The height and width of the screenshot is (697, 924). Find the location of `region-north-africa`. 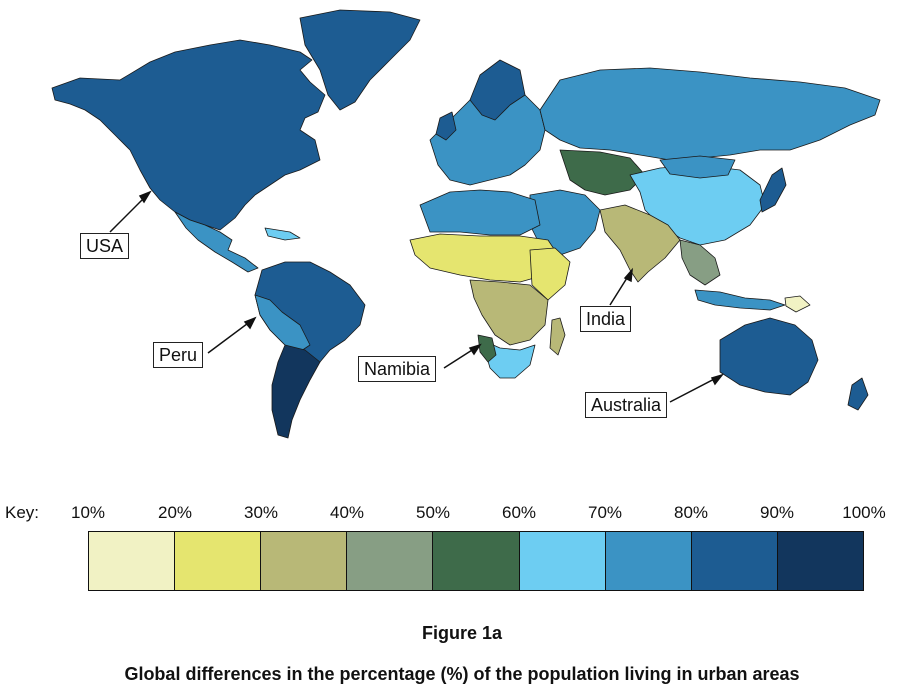

region-north-africa is located at coordinates (480, 212).